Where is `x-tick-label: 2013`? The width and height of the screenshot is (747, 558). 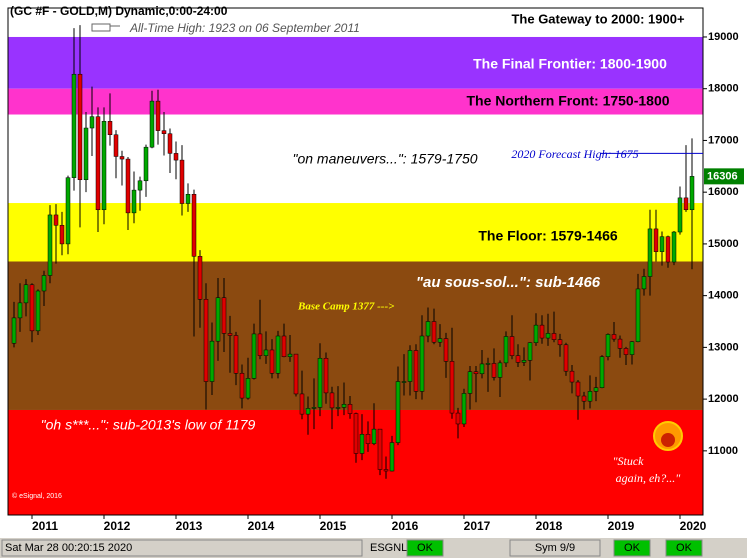
x-tick-label: 2013 is located at coordinates (189, 526).